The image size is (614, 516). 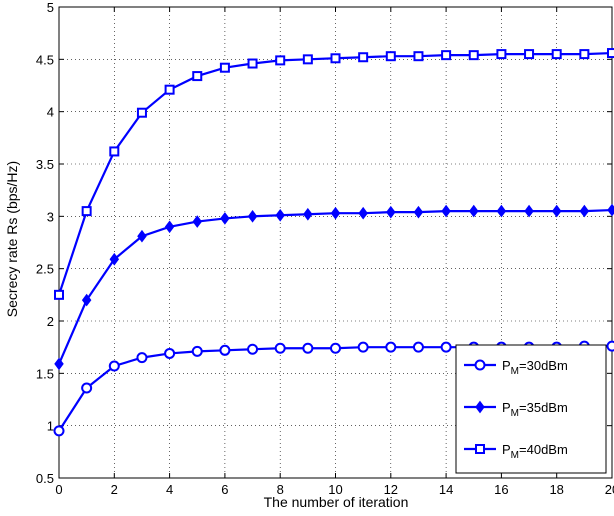 I want to click on y-tick-label: 3, so click(x=50, y=216).